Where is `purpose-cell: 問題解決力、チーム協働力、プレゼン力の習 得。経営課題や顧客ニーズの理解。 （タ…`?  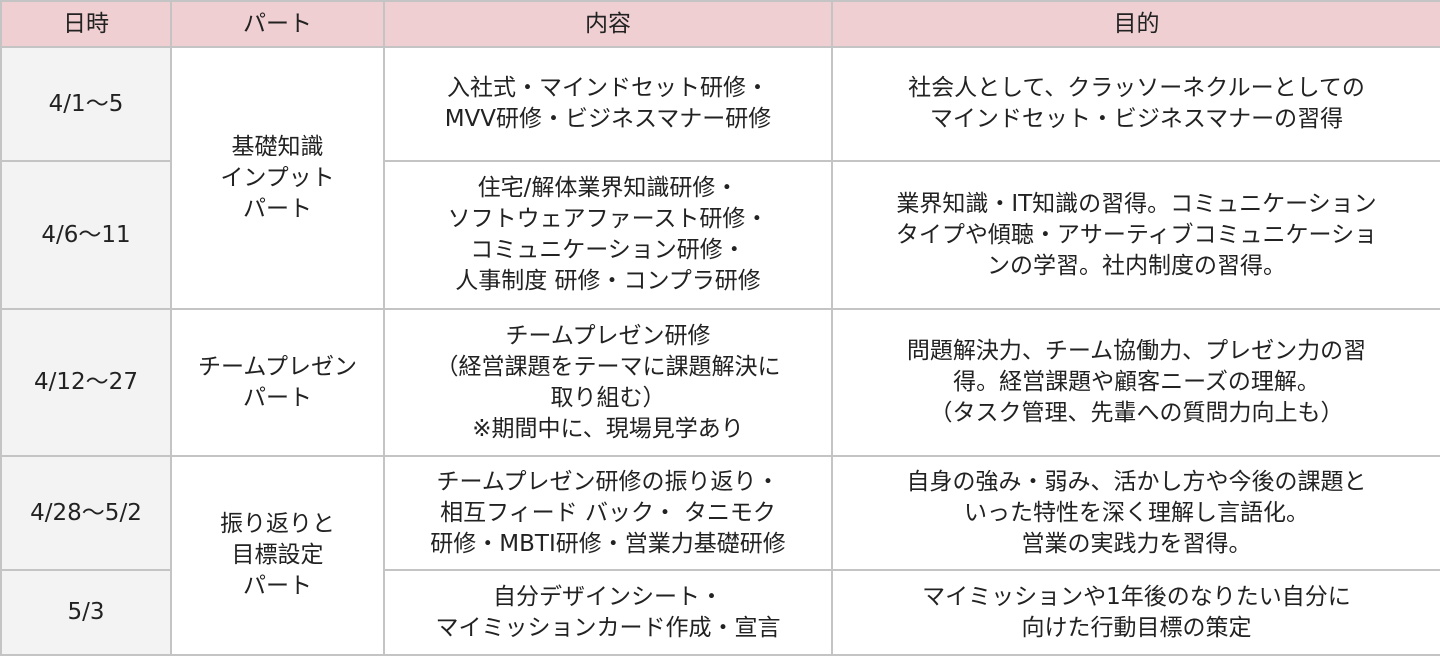 purpose-cell: 問題解決力、チーム協働力、プレゼン力の習 得。経営課題や顧客ニーズの理解。 （タ… is located at coordinates (1135, 382).